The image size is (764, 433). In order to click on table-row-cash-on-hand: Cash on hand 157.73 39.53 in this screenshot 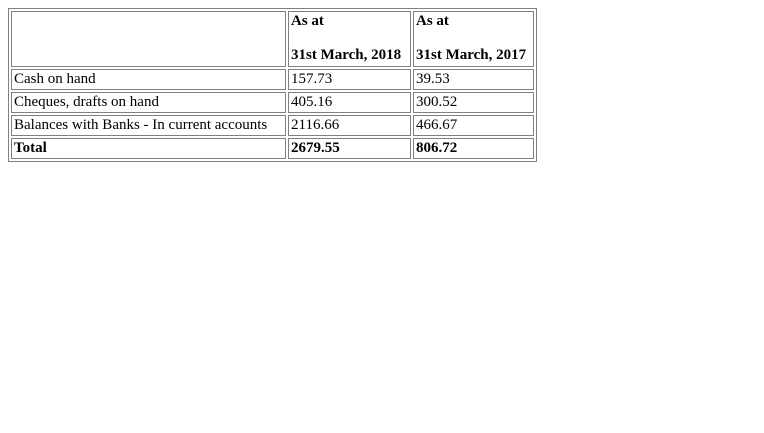, I will do `click(272, 79)`.